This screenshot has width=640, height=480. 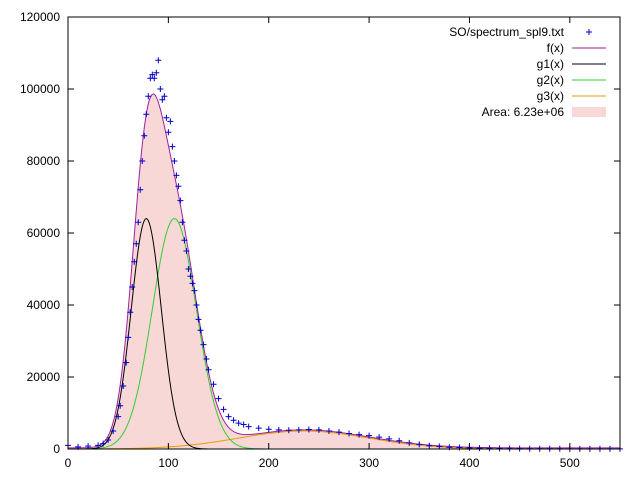 I want to click on legend-sample-area, so click(x=589, y=112).